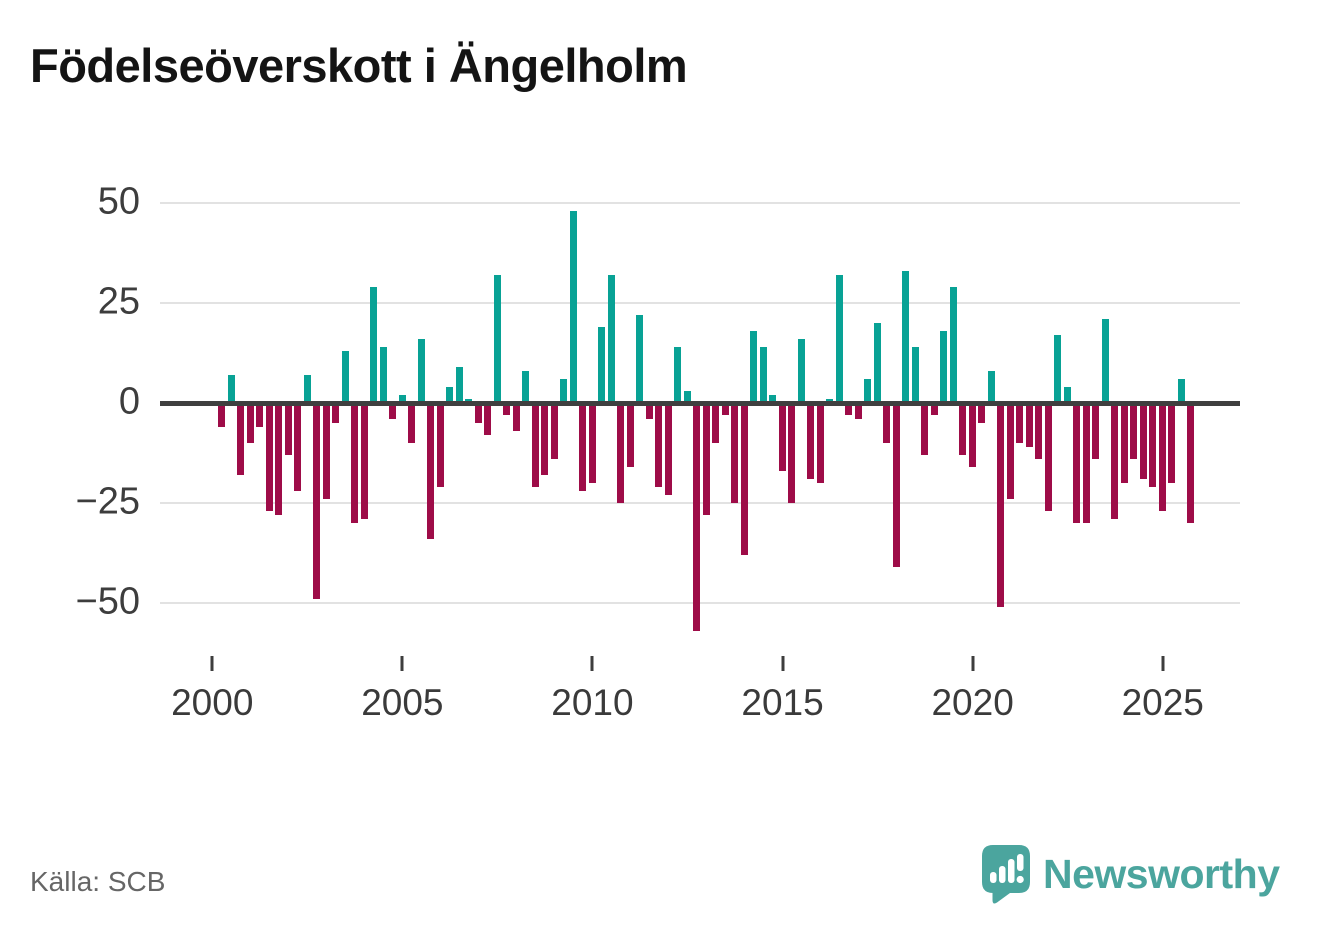  What do you see at coordinates (792, 453) in the screenshot?
I see `bar-2015Q2` at bounding box center [792, 453].